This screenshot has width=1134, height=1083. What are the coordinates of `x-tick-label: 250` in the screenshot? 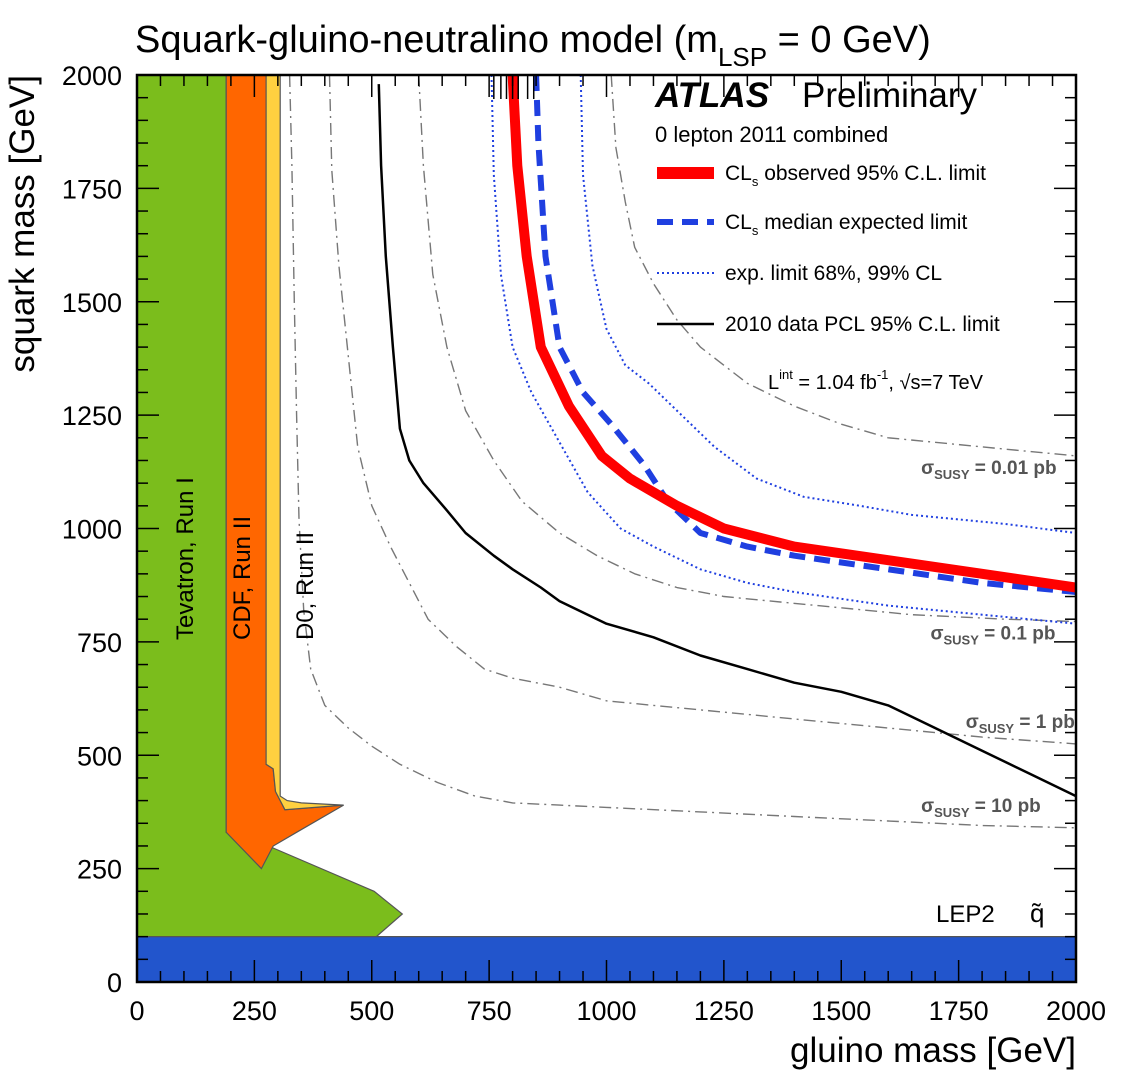 It's located at (254, 1011).